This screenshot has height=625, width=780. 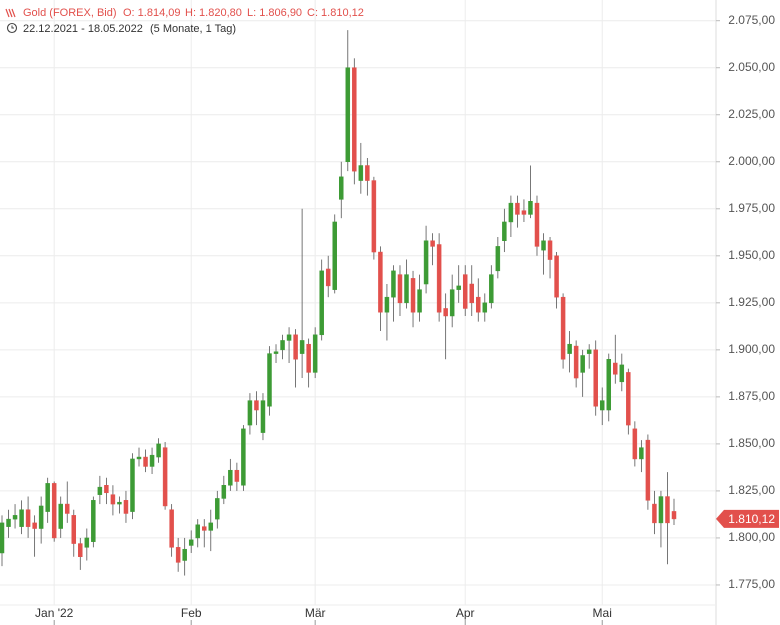 I want to click on y-tick-label: 2.000,00, so click(x=751, y=161).